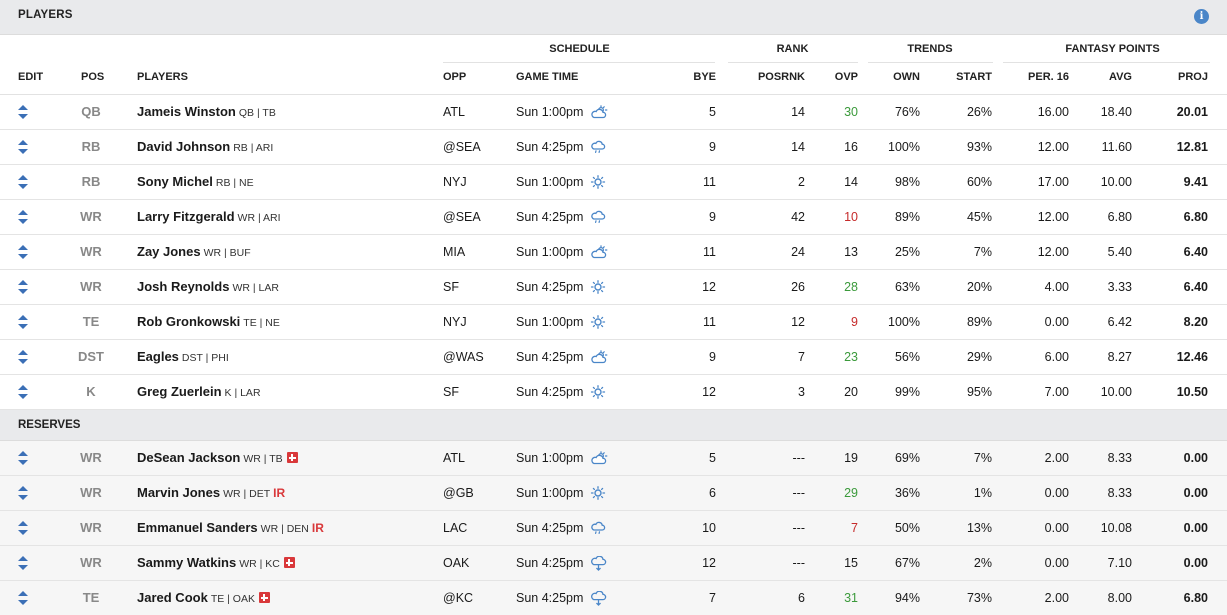  Describe the element at coordinates (175, 181) in the screenshot. I see `player-name: Sony Michel` at that location.